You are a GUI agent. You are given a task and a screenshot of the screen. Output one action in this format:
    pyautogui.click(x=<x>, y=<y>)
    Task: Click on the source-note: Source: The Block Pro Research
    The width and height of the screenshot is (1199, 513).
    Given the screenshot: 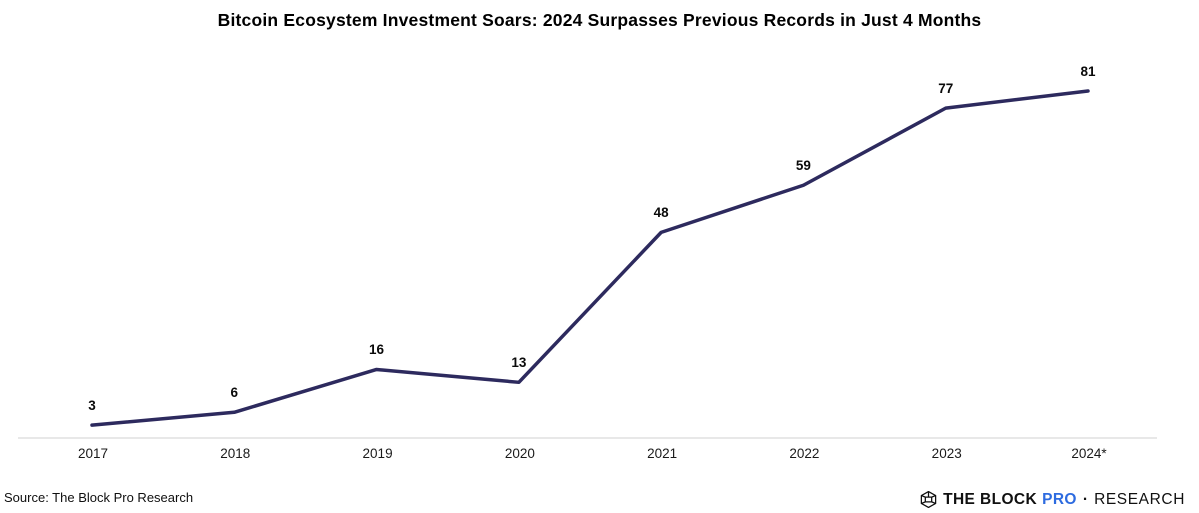 What is the action you would take?
    pyautogui.click(x=99, y=497)
    